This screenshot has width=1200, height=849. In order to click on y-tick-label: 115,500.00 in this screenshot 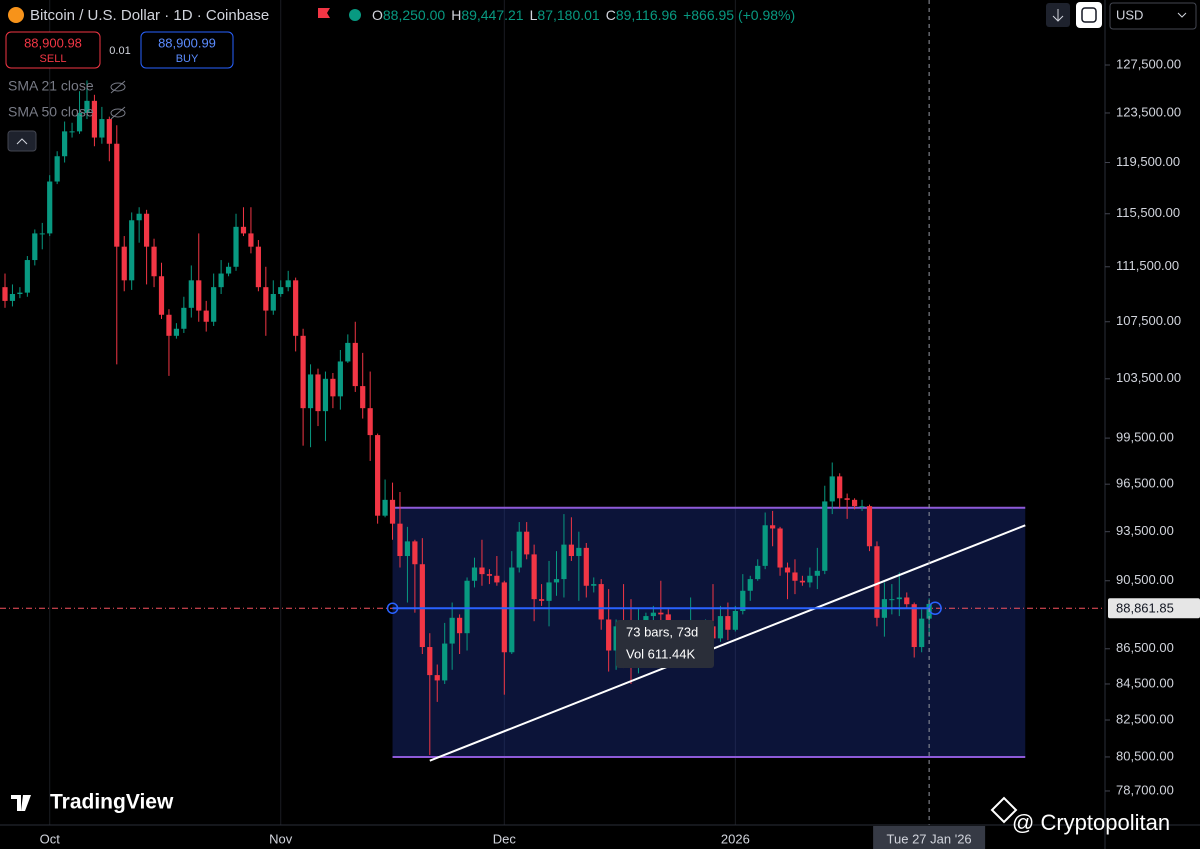, I will do `click(1148, 212)`.